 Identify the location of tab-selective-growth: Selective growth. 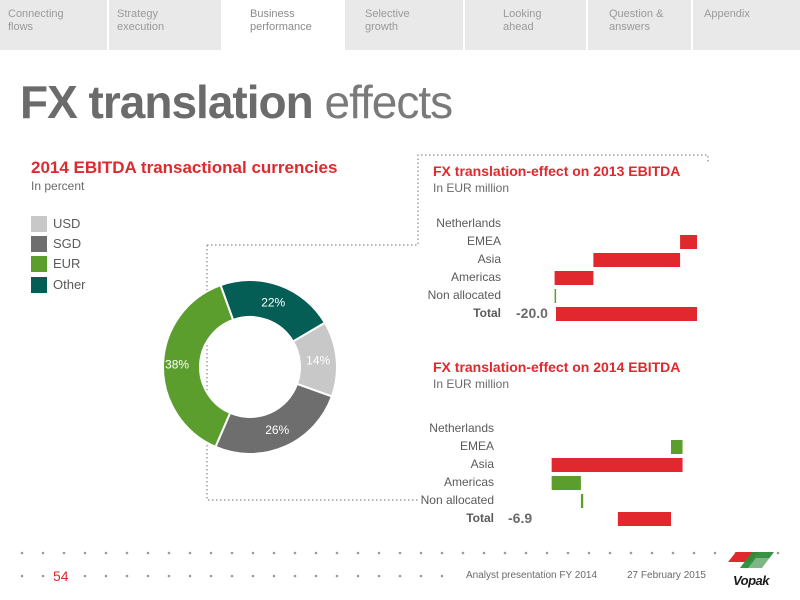
(404, 25).